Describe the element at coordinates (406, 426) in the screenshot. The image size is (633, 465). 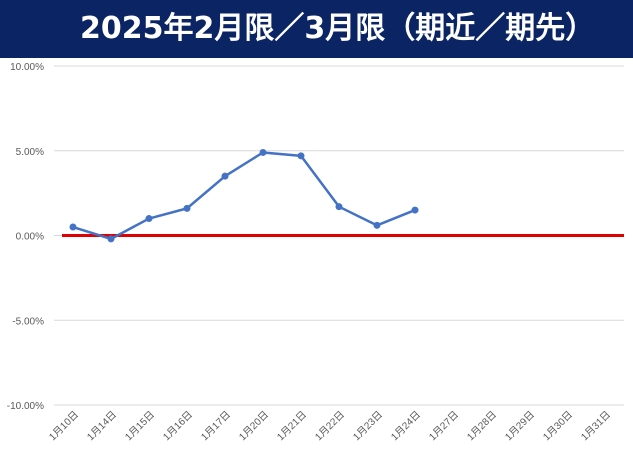
I see `x-tick-label: 1月24日` at that location.